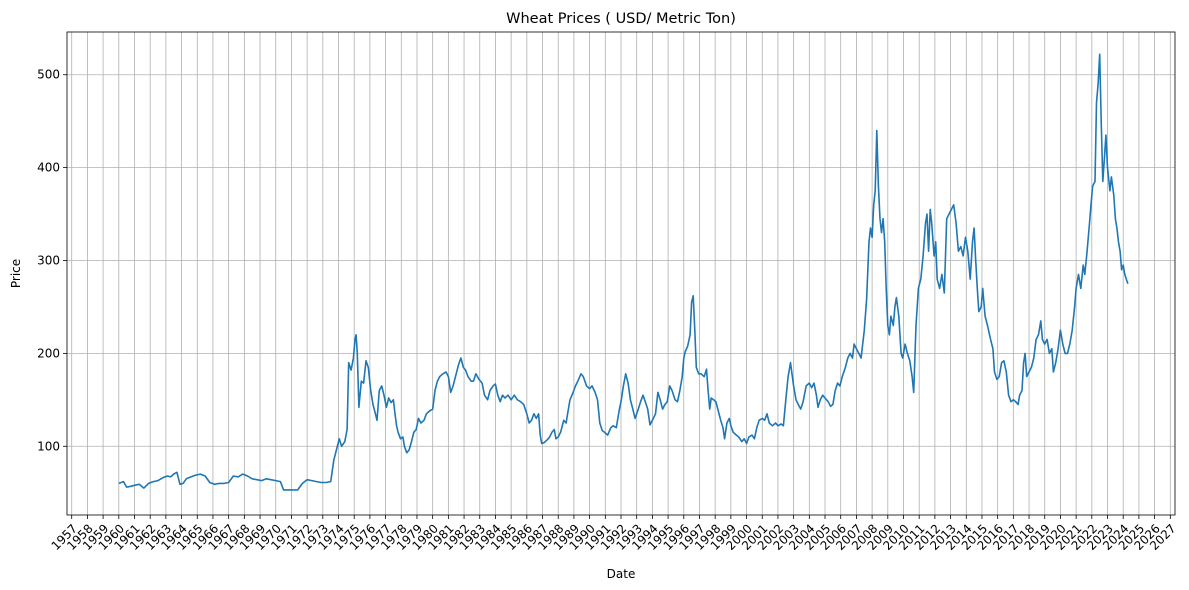 The height and width of the screenshot is (590, 1189). What do you see at coordinates (48, 446) in the screenshot?
I see `y-tick-label: 100` at bounding box center [48, 446].